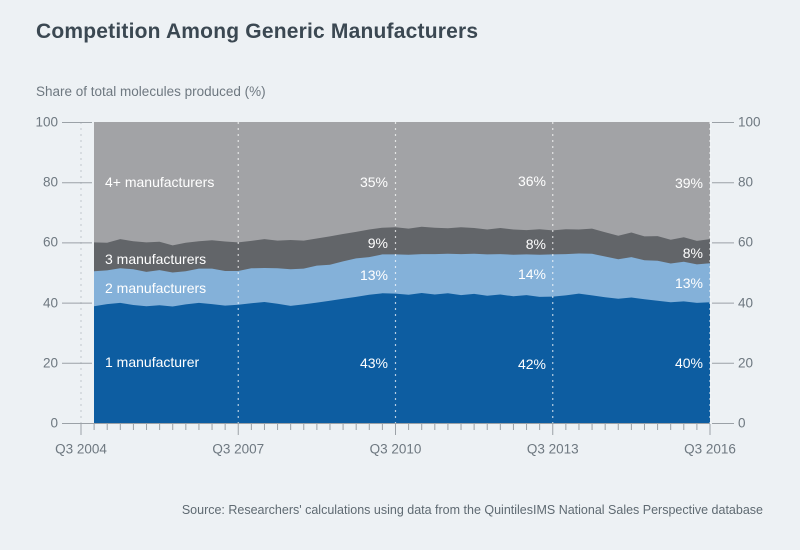 The height and width of the screenshot is (550, 800). Describe the element at coordinates (257, 31) in the screenshot. I see `page-title: Competition Among Generic Manufacturers` at that location.